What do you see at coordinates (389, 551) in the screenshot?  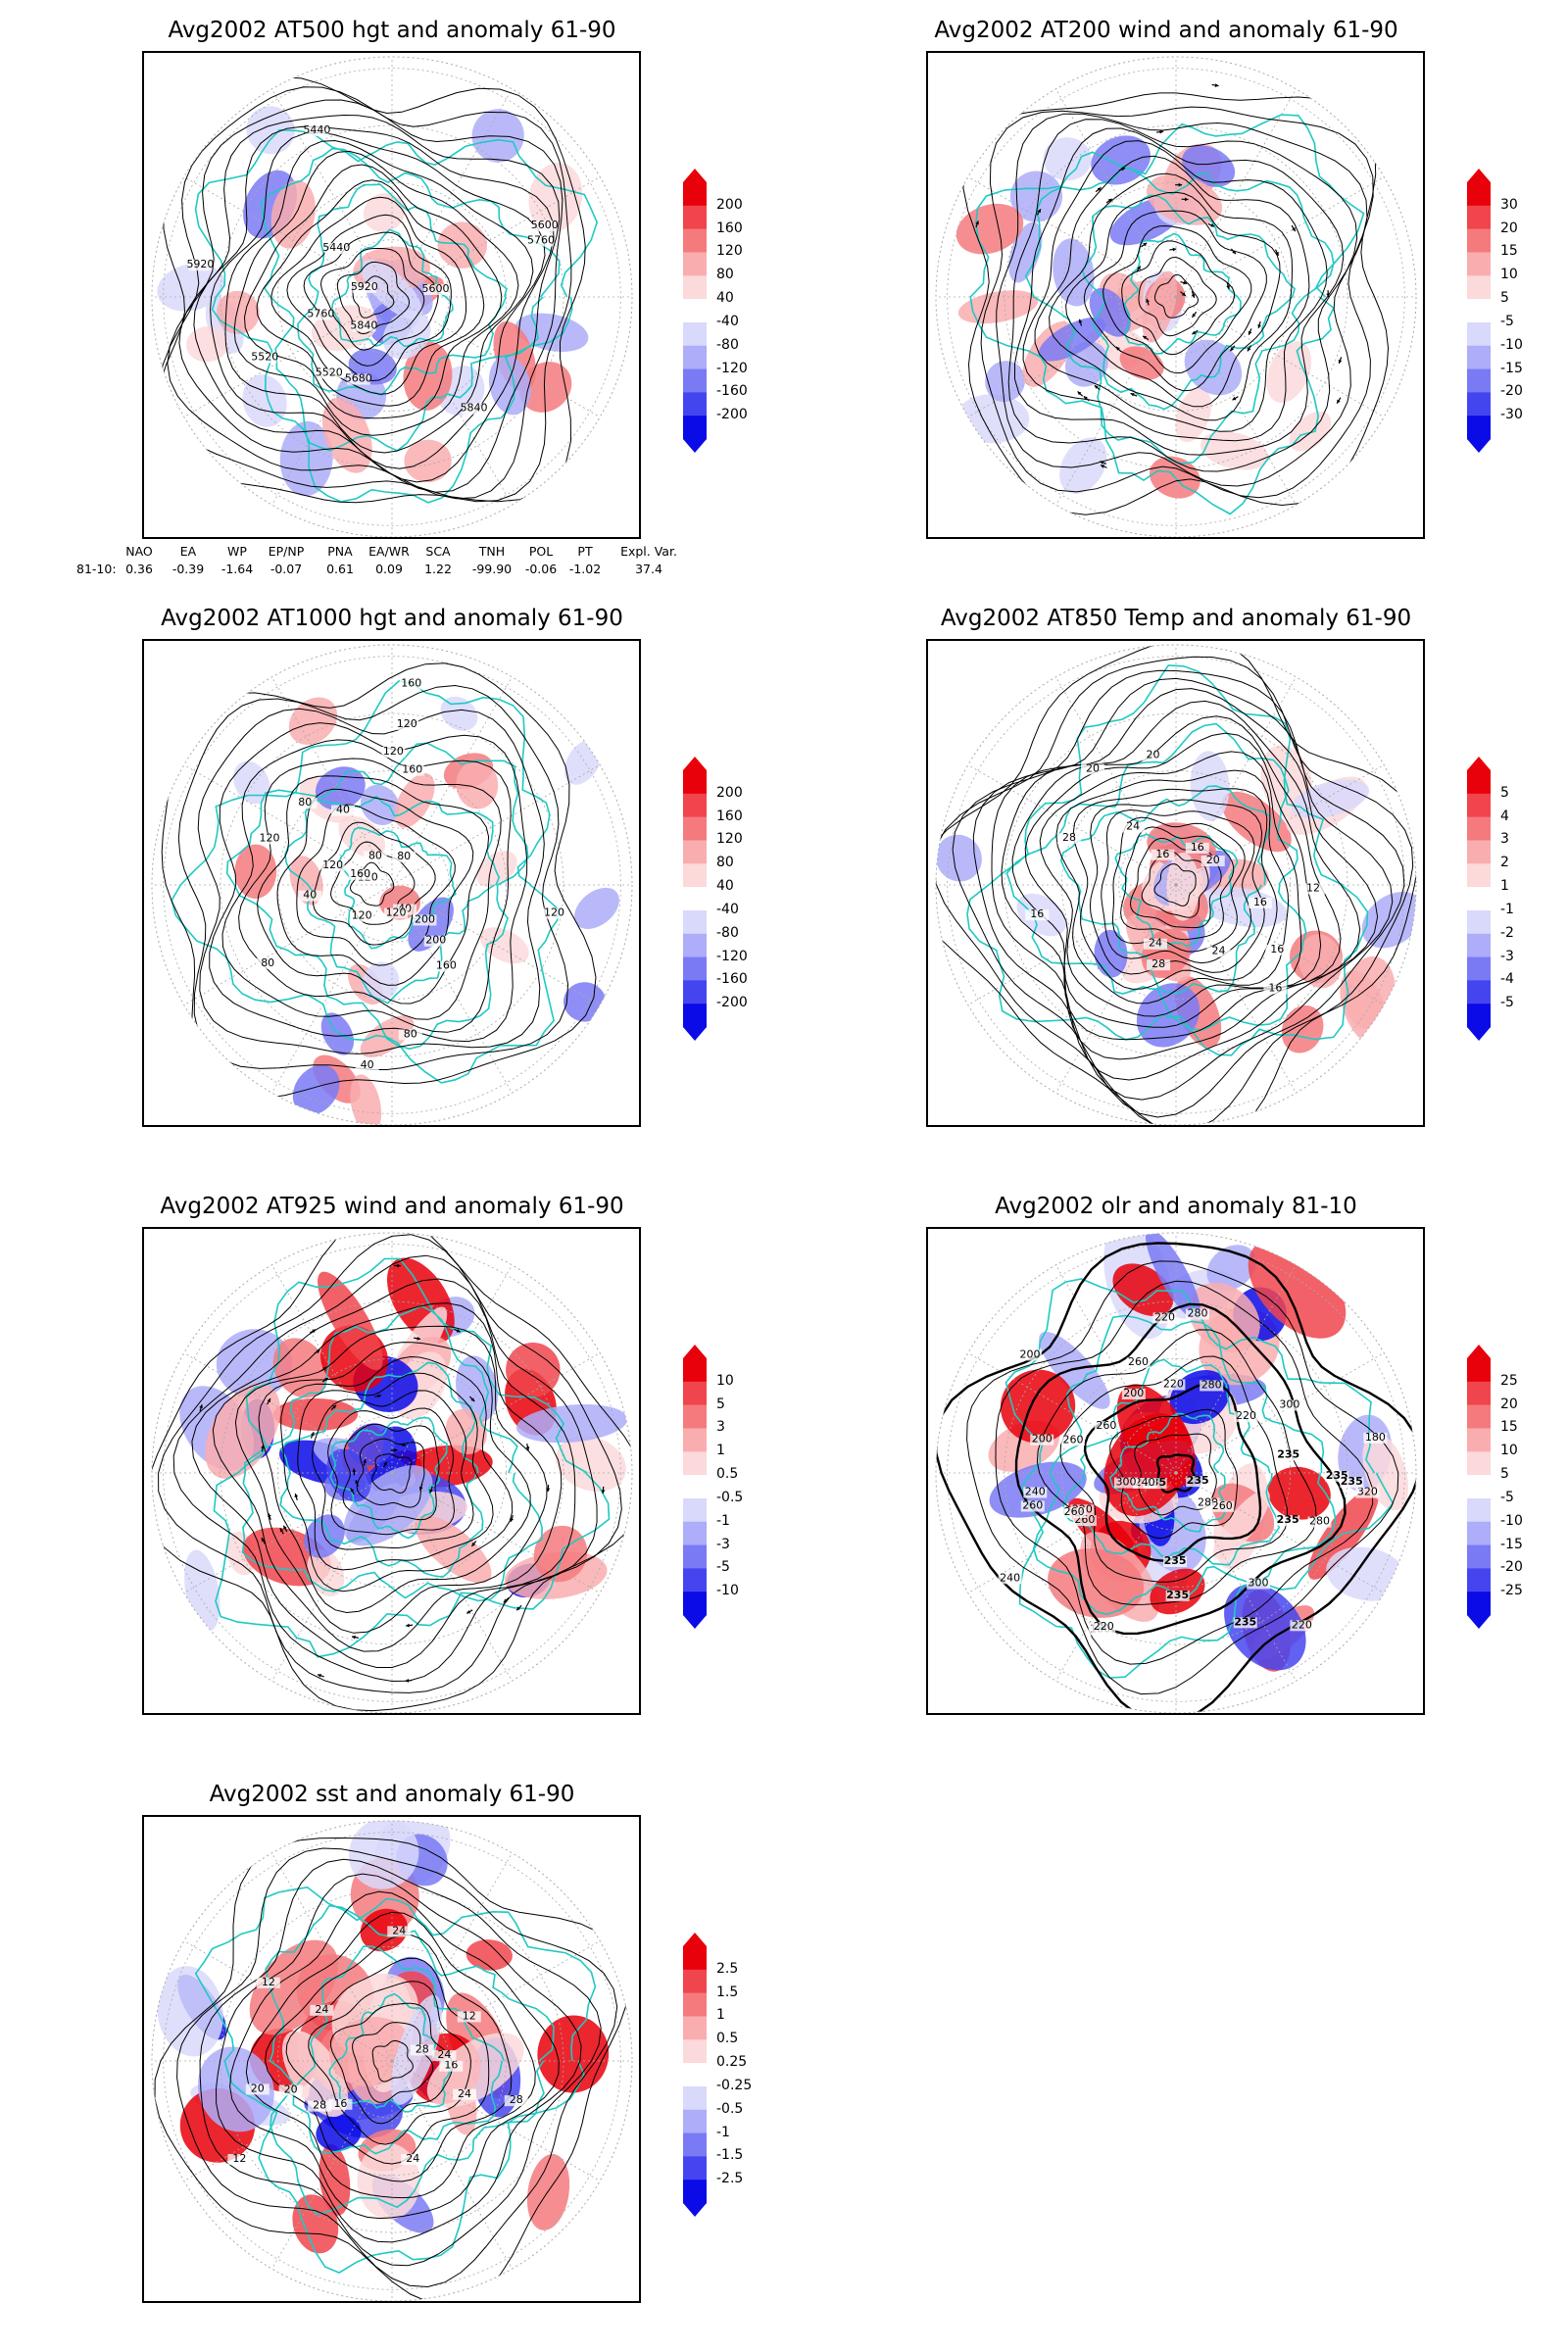 I see `teleconnection-header: EA/WR` at bounding box center [389, 551].